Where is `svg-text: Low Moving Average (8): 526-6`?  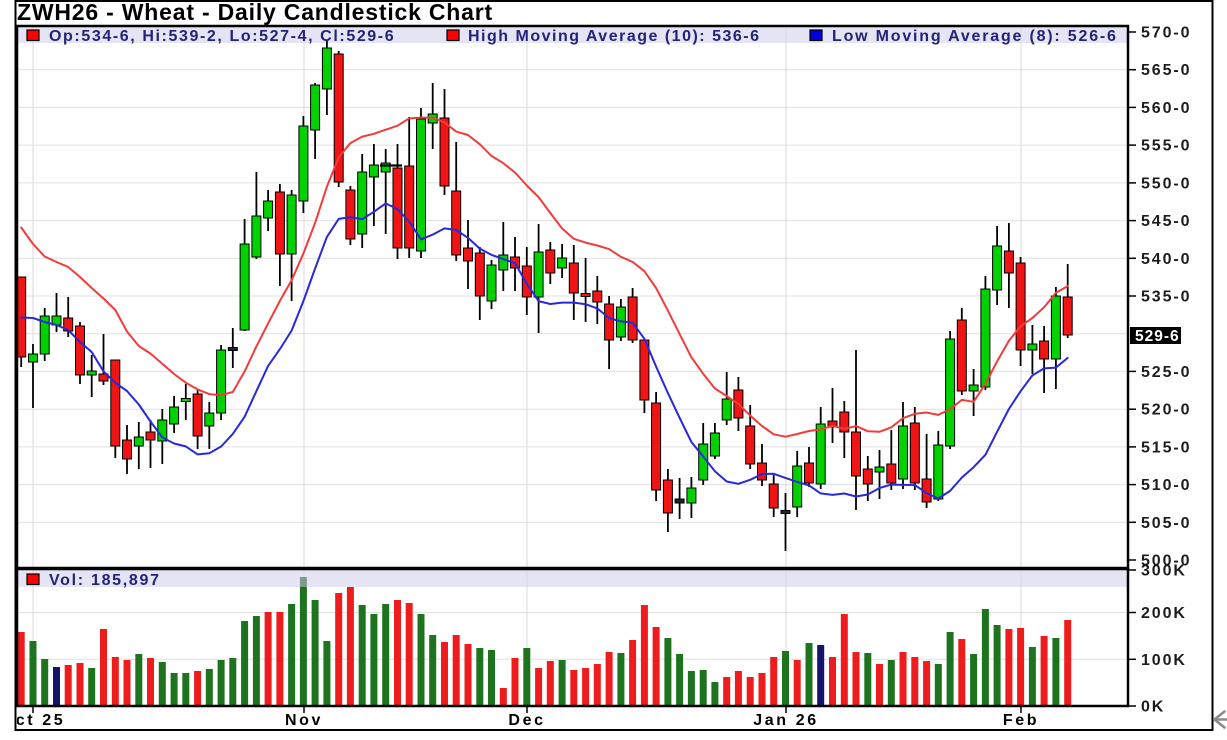
svg-text: Low Moving Average (8): 526-6 is located at coordinates (975, 36).